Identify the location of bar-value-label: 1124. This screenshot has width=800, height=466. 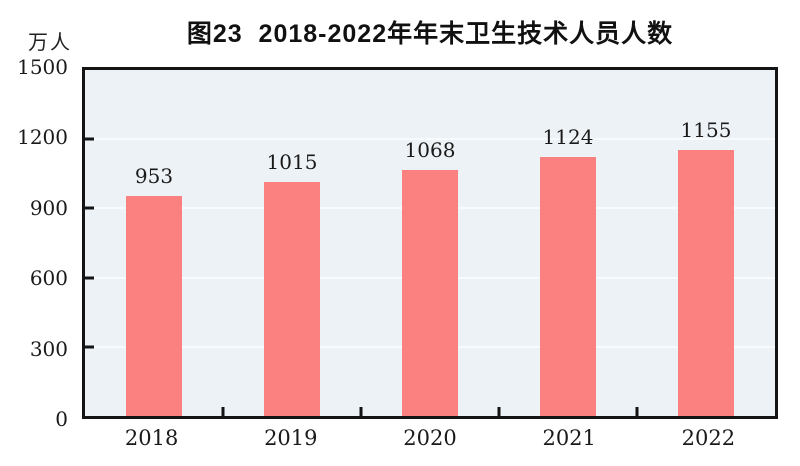
(568, 136).